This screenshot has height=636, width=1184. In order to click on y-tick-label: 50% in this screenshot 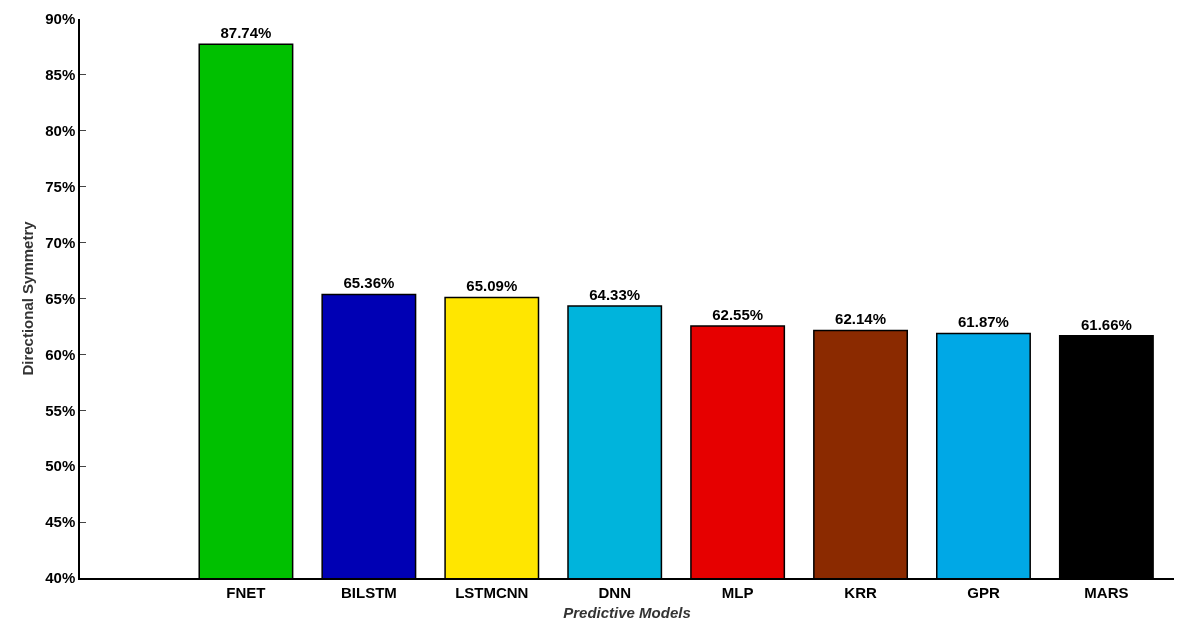, I will do `click(60, 466)`.